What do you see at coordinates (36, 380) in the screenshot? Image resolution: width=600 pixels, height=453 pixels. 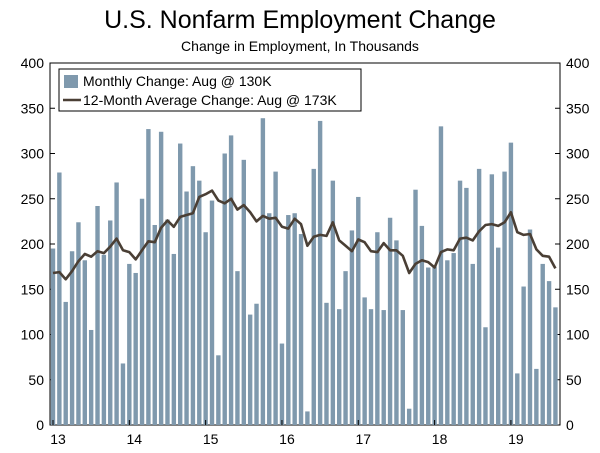 I see `y-tick-label-left: 50` at bounding box center [36, 380].